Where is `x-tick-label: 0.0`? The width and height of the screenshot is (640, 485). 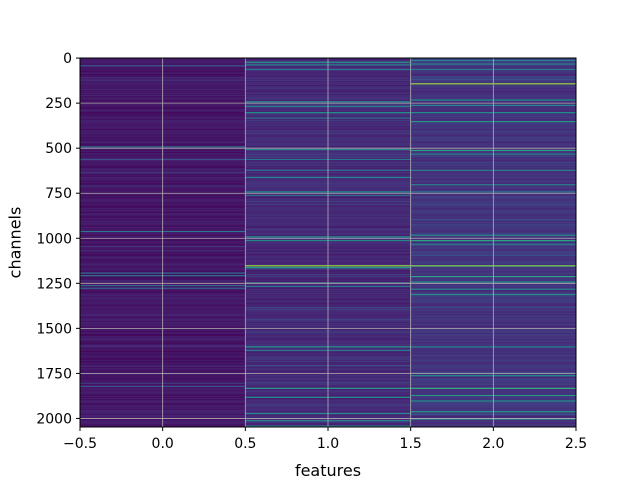 x-tick-label: 0.0 is located at coordinates (163, 444).